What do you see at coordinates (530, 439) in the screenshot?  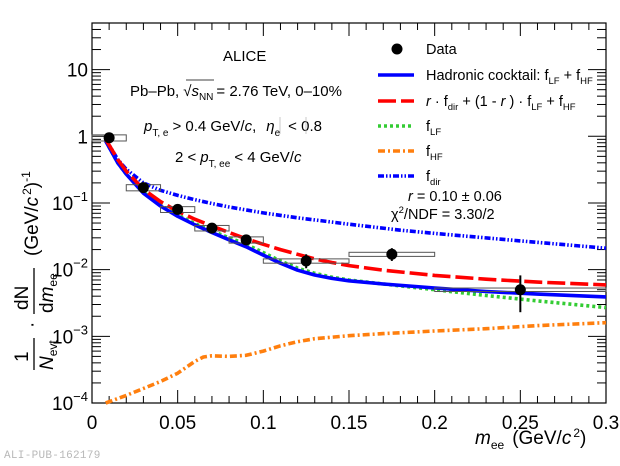 I see `x-axis-title: mee (GeV/c 2)` at bounding box center [530, 439].